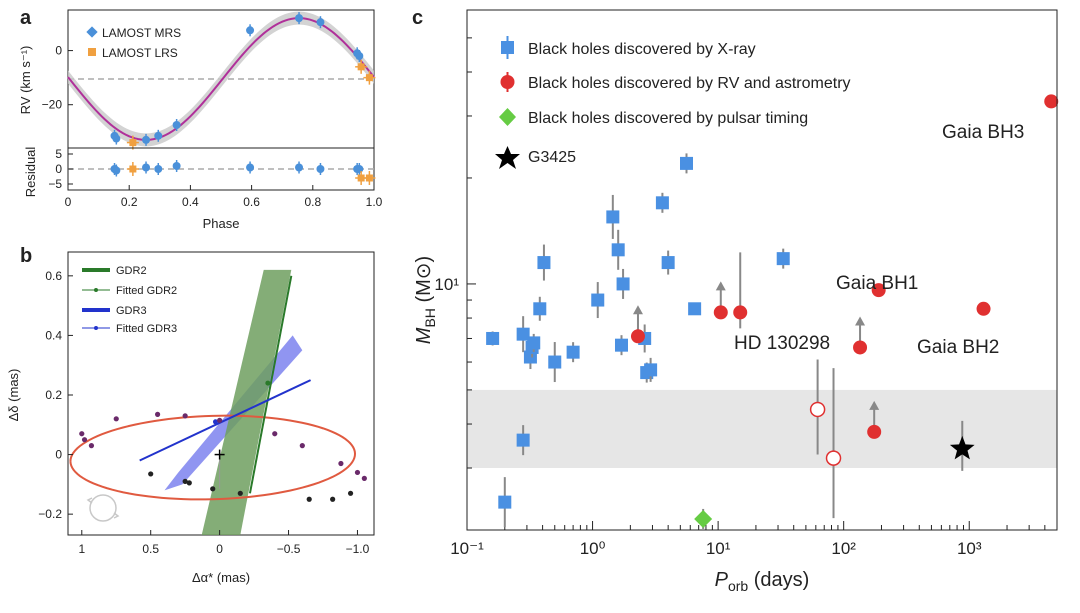 The width and height of the screenshot is (1080, 613). Describe the element at coordinates (358, 549) in the screenshot. I see `b-xtick-label: −1.0` at that location.